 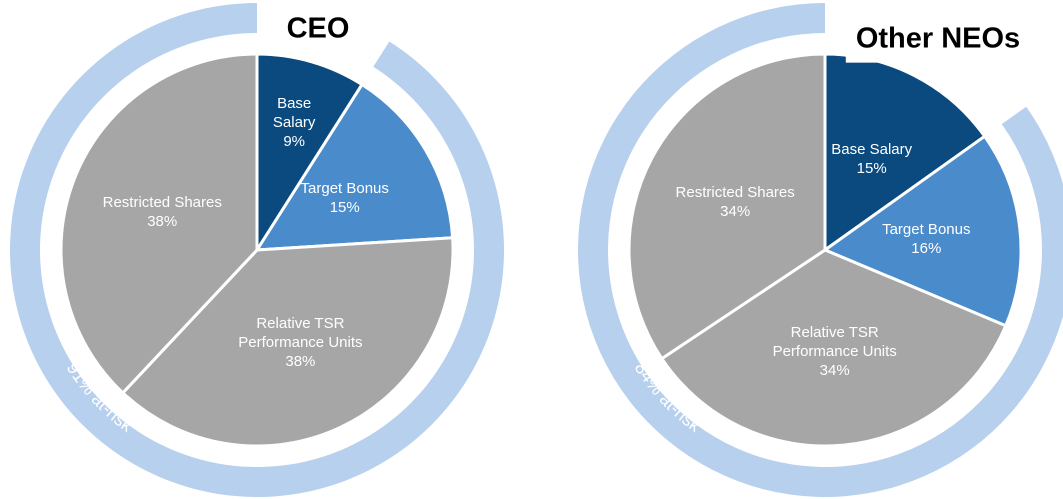 I want to click on slice-label-box: Restricted Shares 38%, so click(x=162, y=212).